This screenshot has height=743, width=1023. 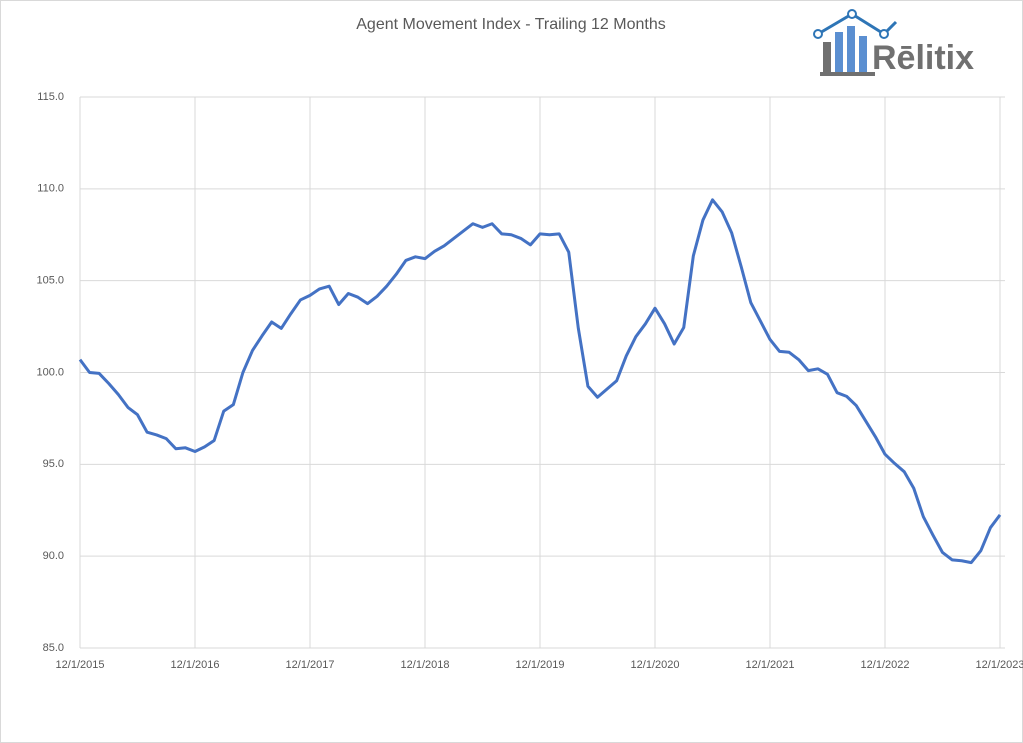 I want to click on logo-trend, so click(x=857, y=24).